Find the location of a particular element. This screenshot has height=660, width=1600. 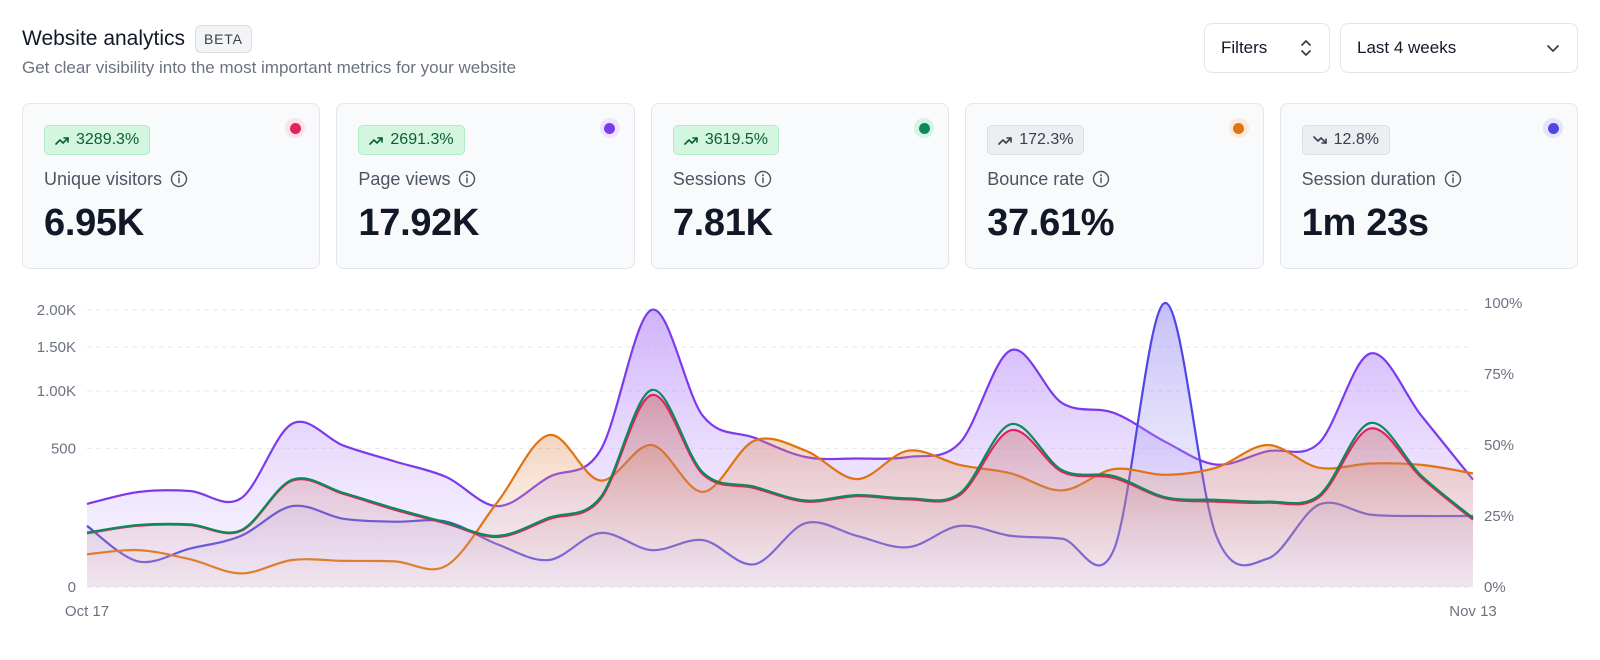

change-value: 3289.3% is located at coordinates (108, 139).